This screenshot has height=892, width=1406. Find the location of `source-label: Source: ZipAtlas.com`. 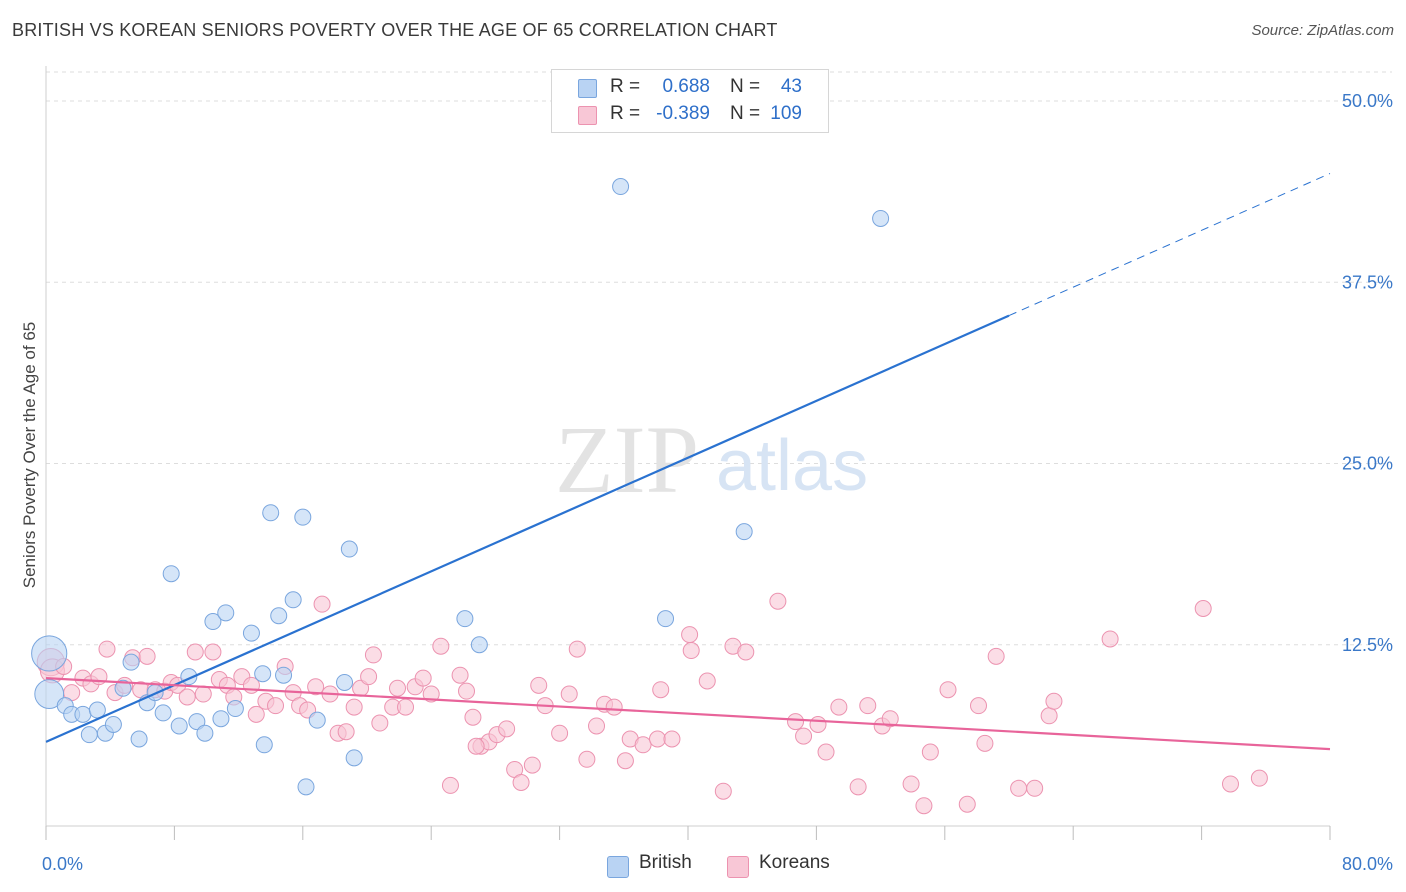

source-label: Source: ZipAtlas.com is located at coordinates (1322, 30).